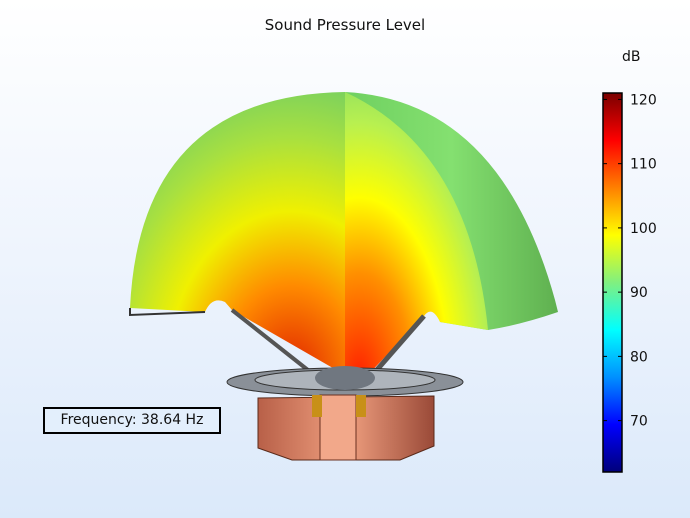 The image size is (690, 518). What do you see at coordinates (643, 165) in the screenshot?
I see `colorbar-tick-label: 110` at bounding box center [643, 165].